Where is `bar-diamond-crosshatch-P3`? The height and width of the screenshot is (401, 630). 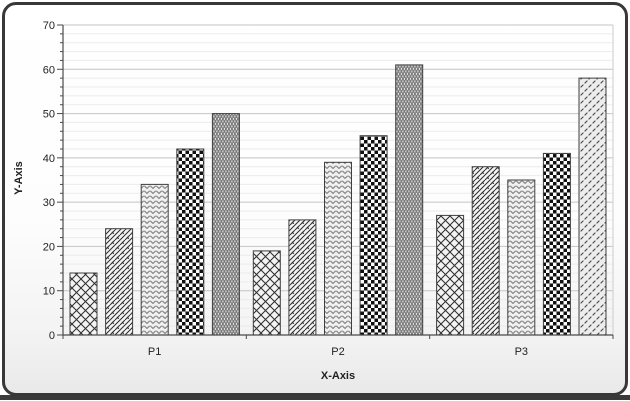
bar-diamond-crosshatch-P3 is located at coordinates (450, 275).